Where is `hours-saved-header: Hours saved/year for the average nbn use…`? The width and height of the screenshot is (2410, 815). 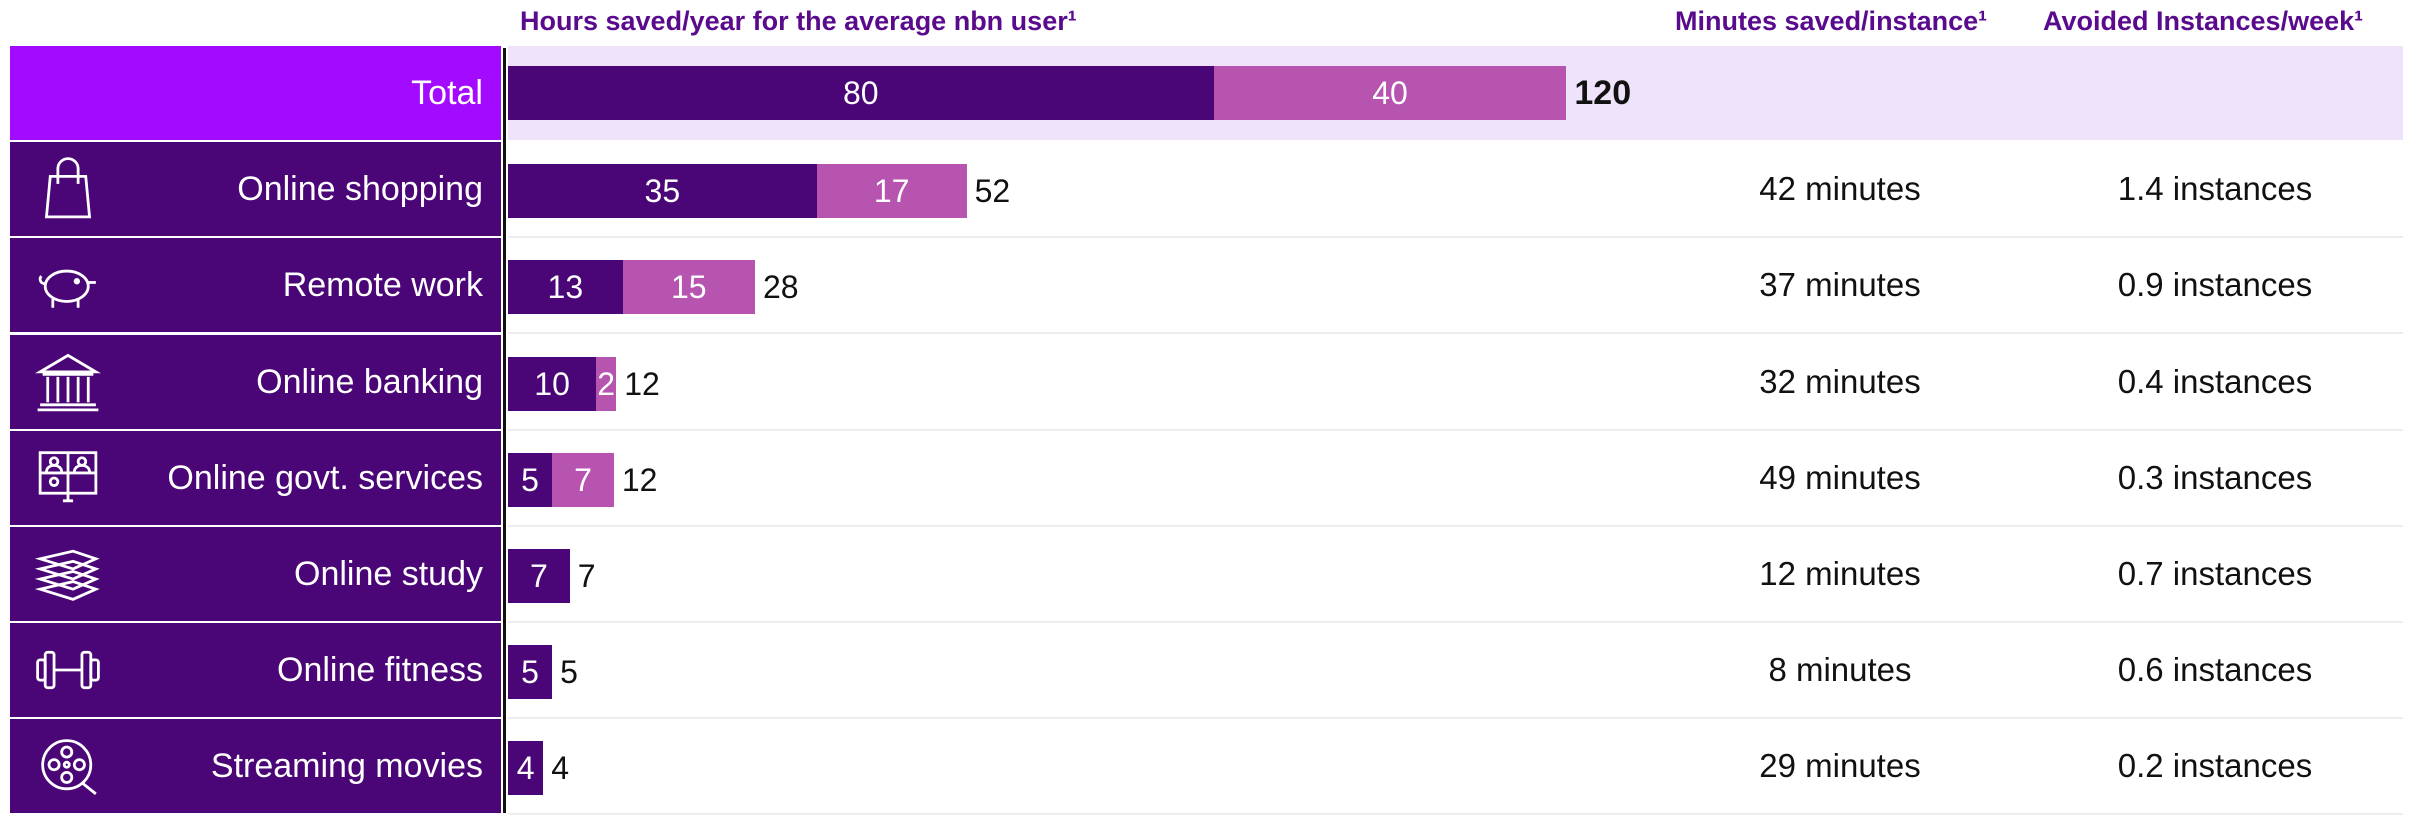
hours-saved-header: Hours saved/year for the average nbn use… is located at coordinates (798, 21).